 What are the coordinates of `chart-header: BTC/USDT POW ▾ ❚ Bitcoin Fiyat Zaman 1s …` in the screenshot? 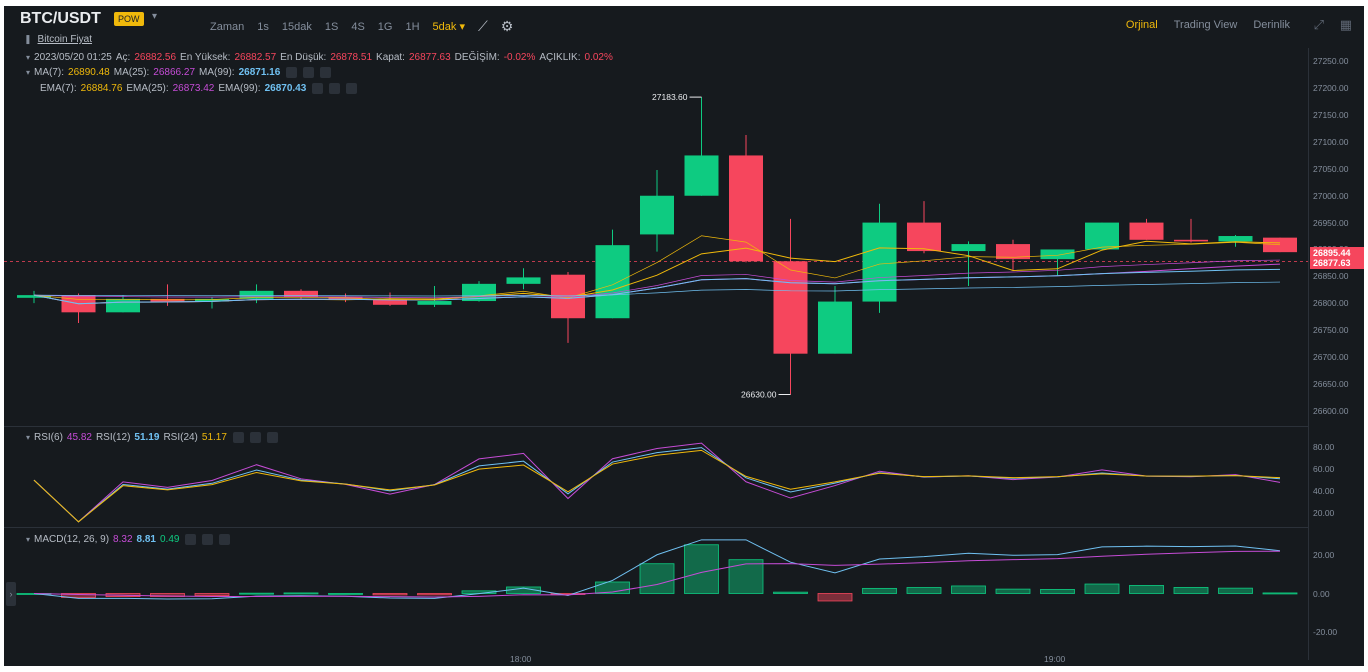 It's located at (684, 27).